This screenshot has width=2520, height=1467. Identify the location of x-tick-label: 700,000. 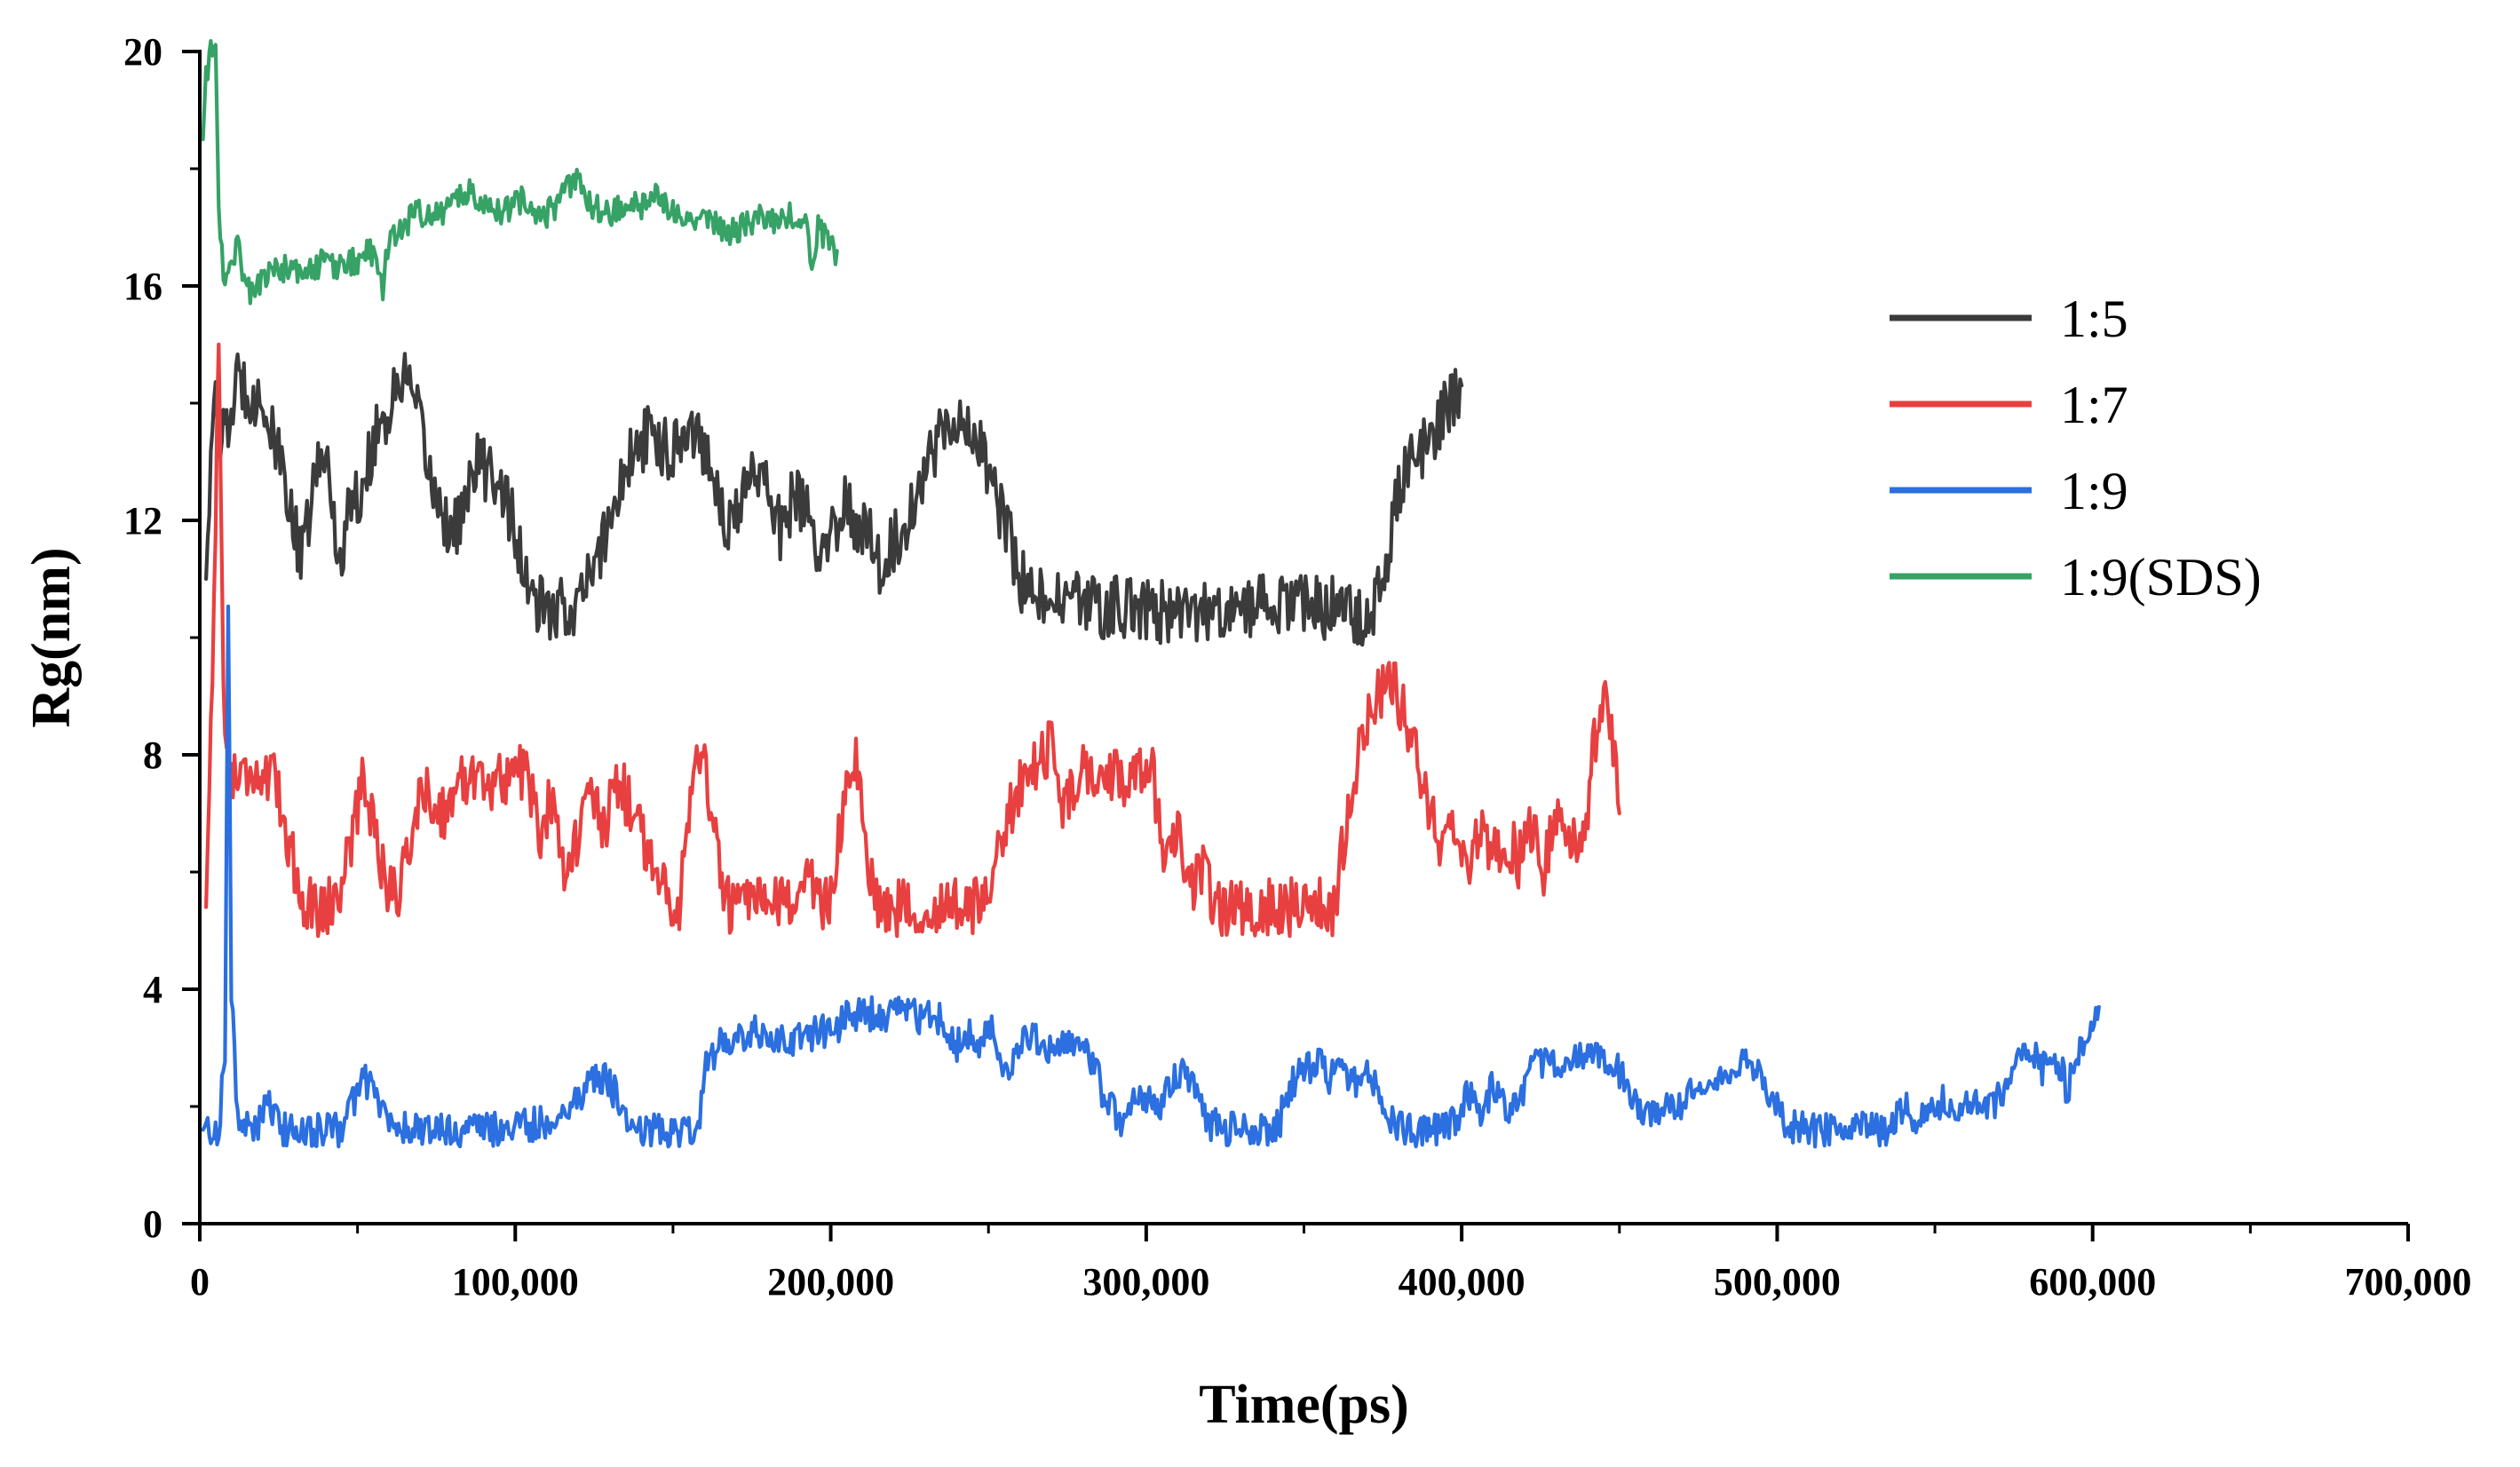
(2408, 1282).